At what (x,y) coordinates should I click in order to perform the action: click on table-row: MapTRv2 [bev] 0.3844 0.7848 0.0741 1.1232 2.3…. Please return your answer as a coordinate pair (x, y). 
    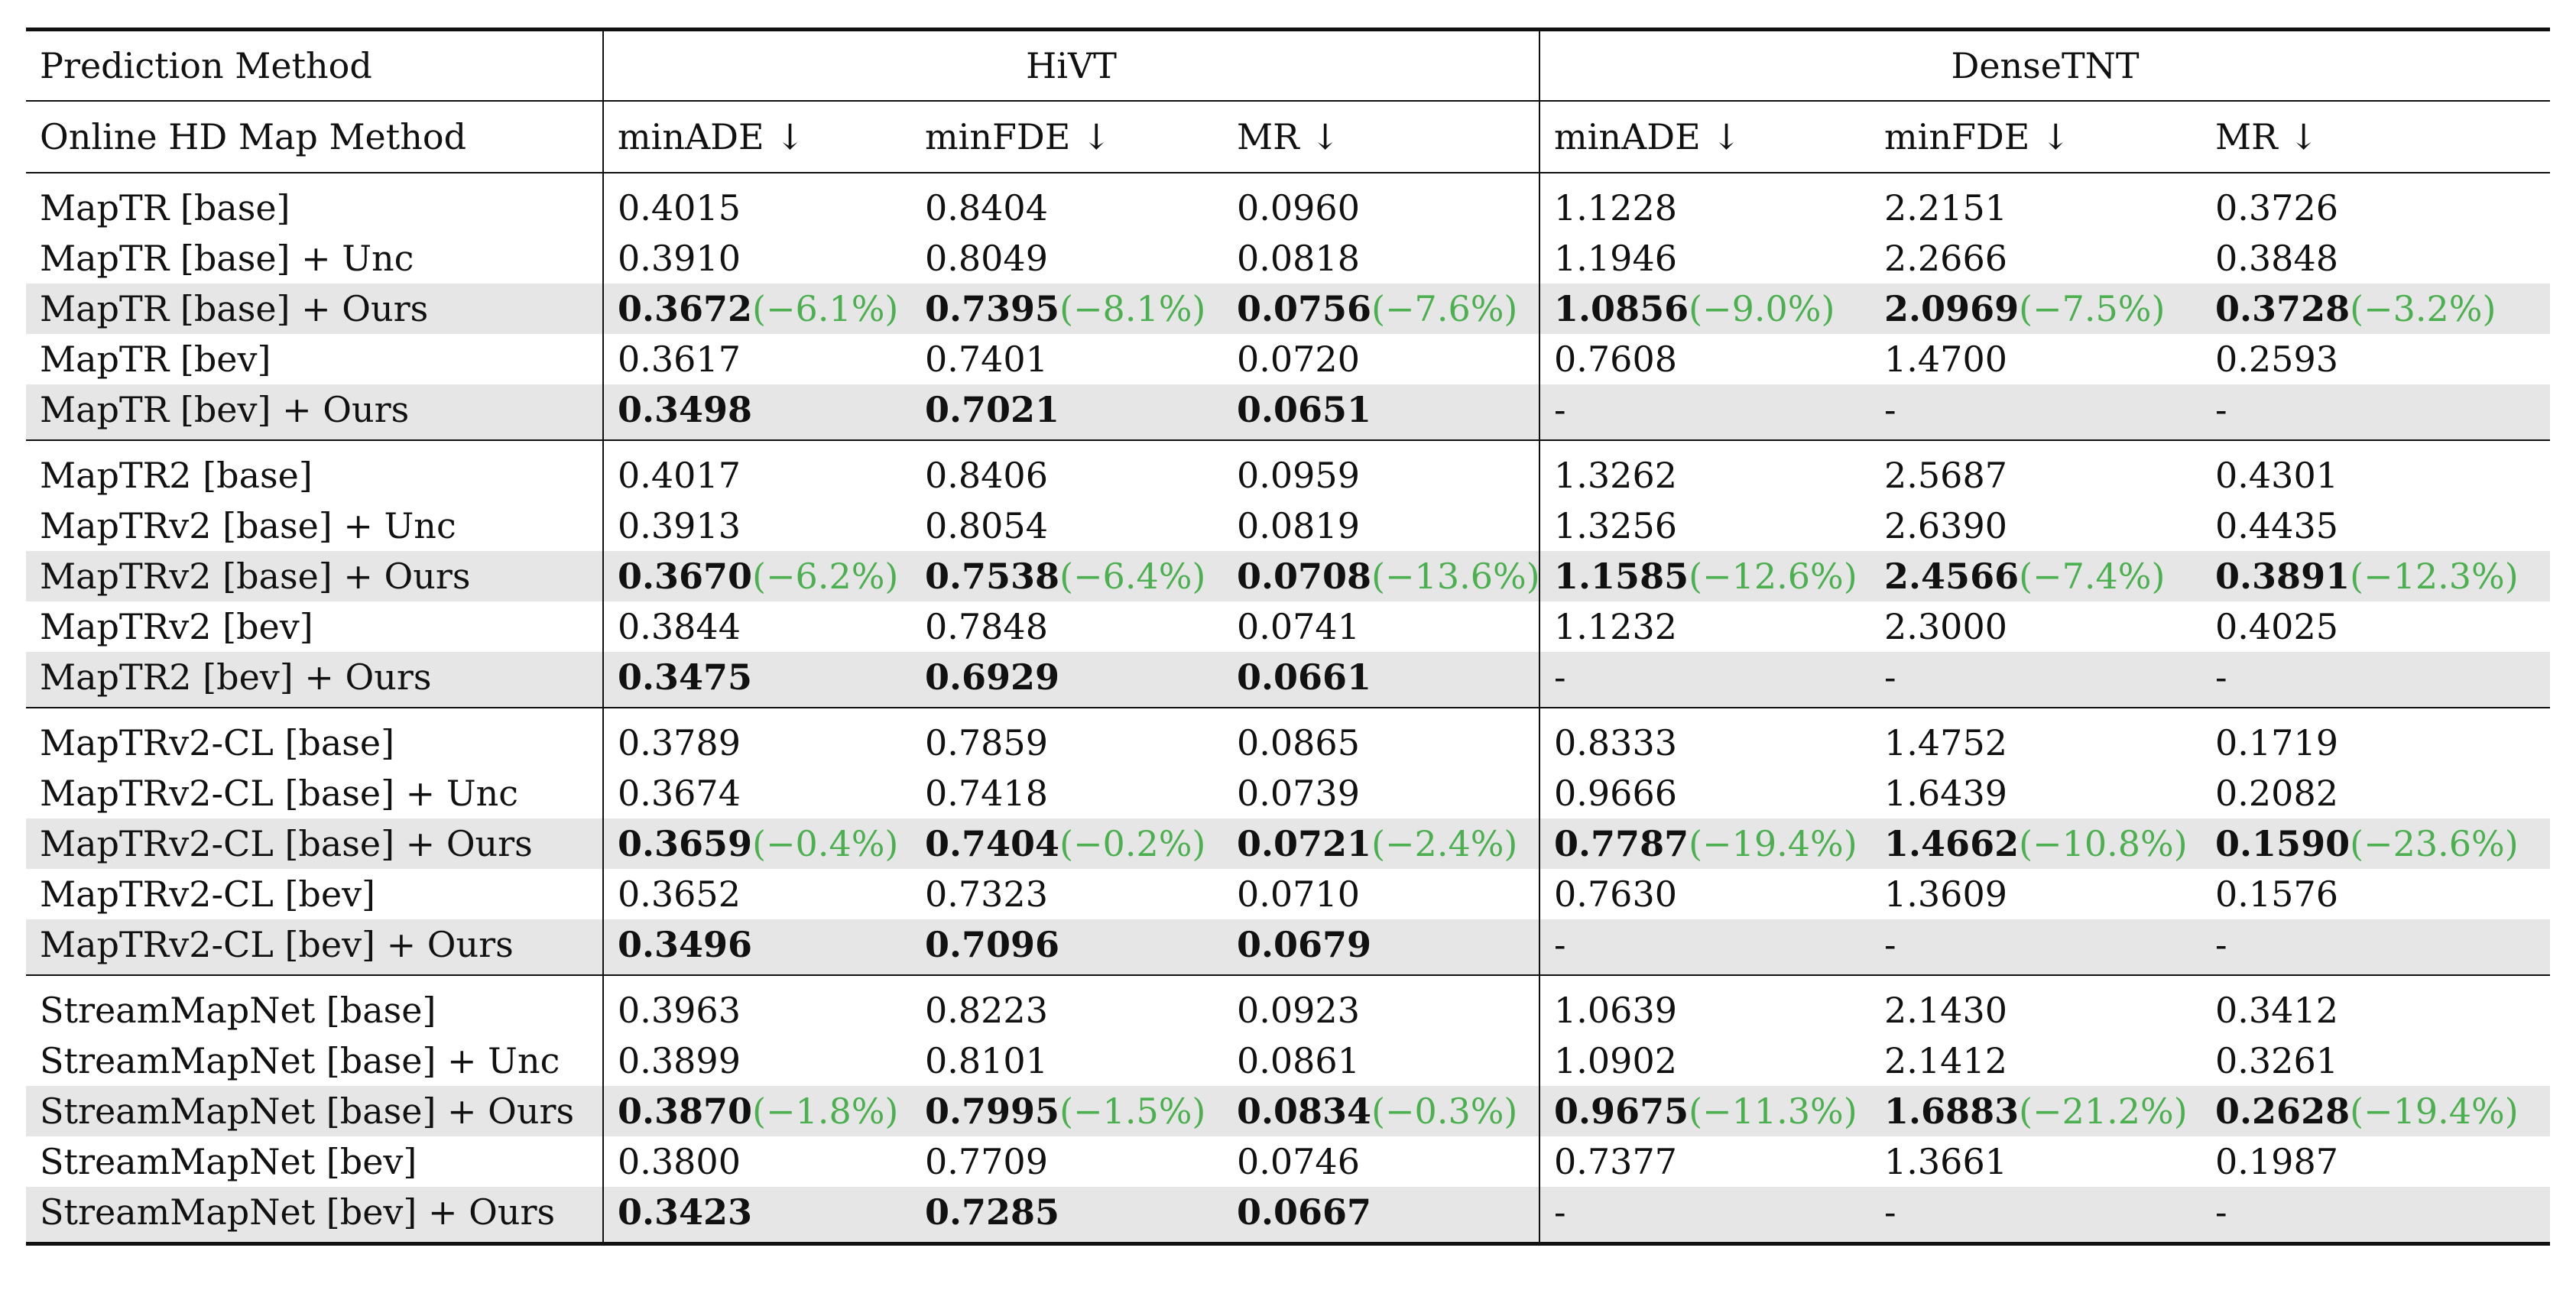
    Looking at the image, I should click on (1288, 626).